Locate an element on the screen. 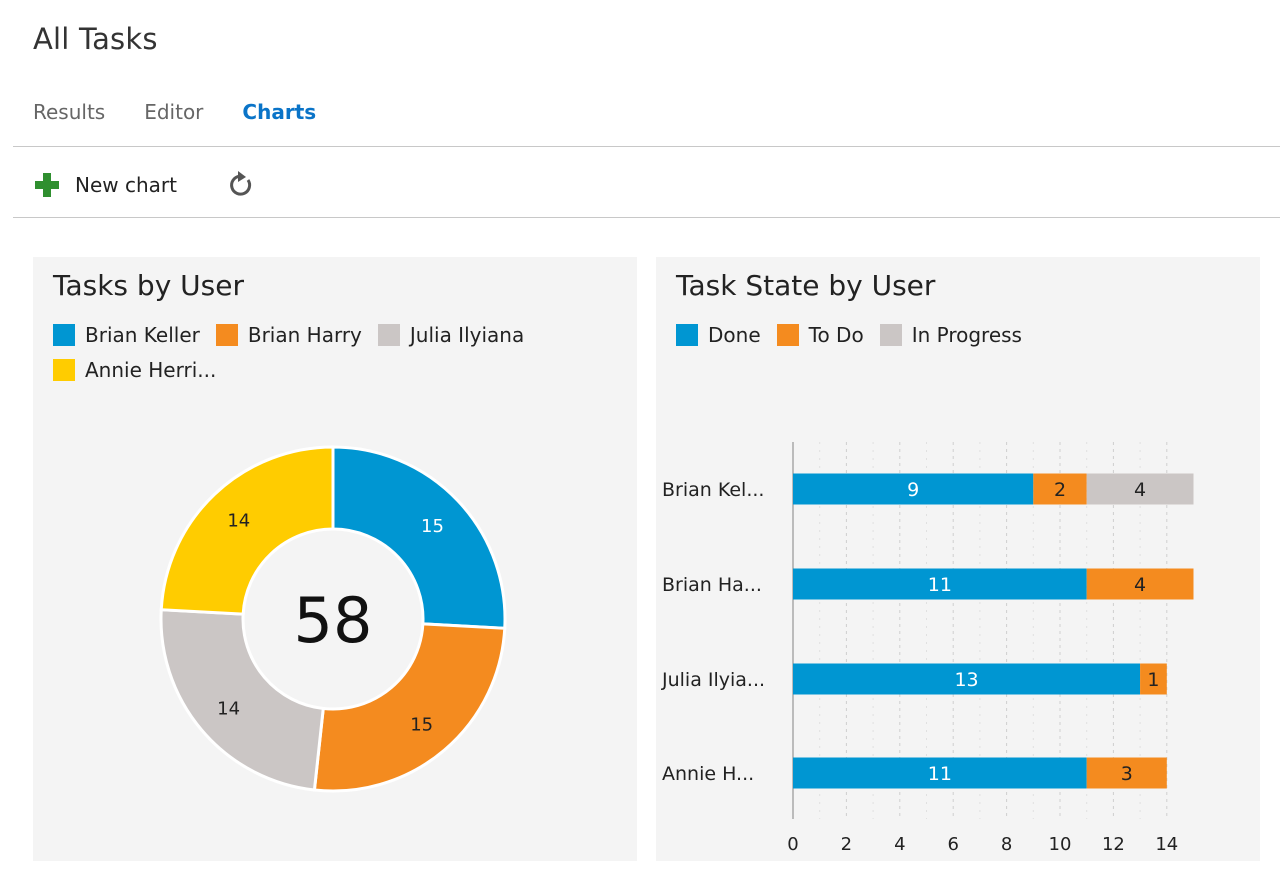  tab-charts: Charts is located at coordinates (279, 112).